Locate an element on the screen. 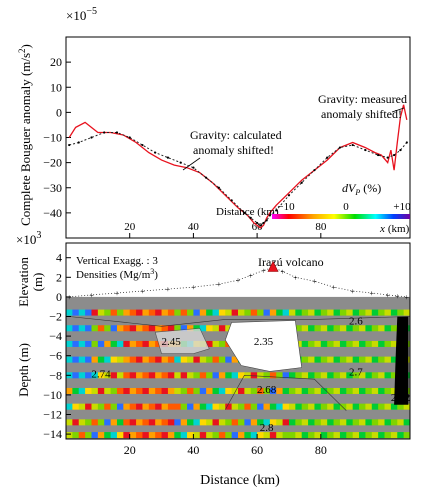 This screenshot has width=430, height=500. depth-tick-label: −10 is located at coordinates (52, 395).